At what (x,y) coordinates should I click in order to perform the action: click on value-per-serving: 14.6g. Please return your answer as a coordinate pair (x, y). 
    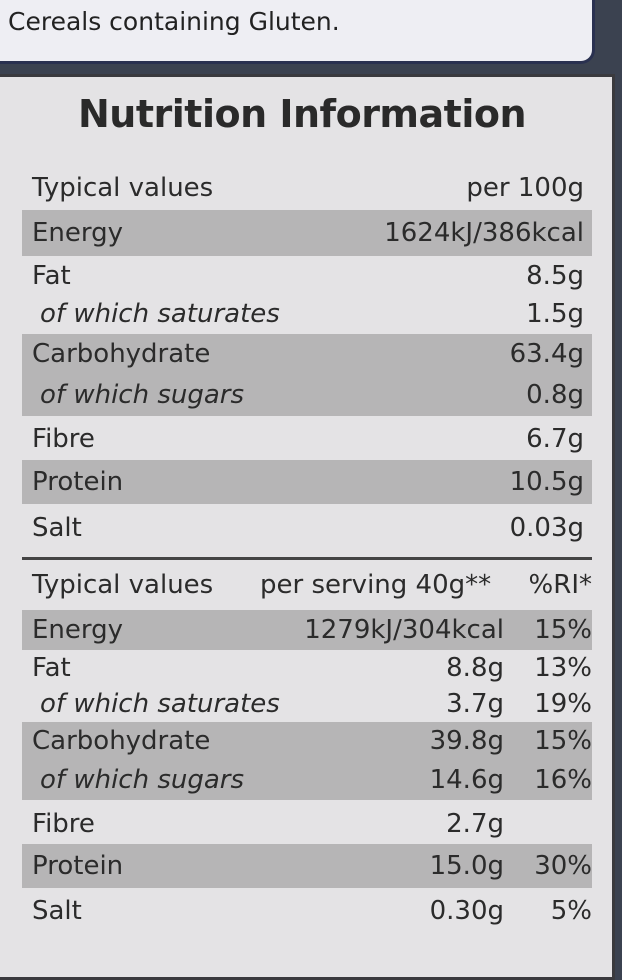
    Looking at the image, I should click on (466, 780).